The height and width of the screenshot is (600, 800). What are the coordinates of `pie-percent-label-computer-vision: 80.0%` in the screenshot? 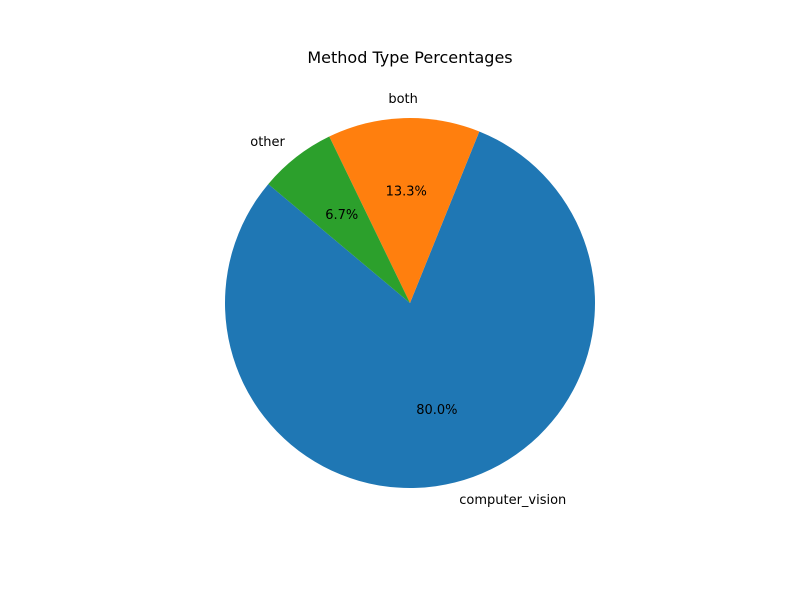 It's located at (436, 410).